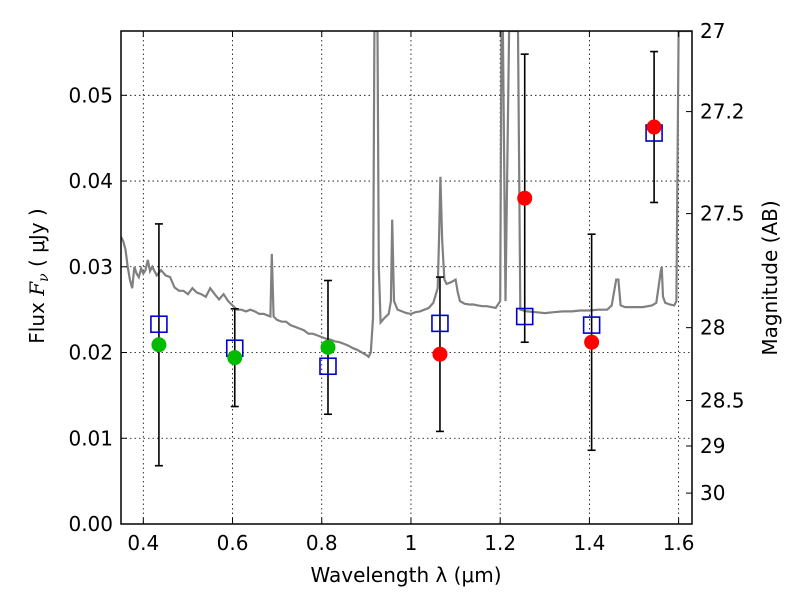 The width and height of the screenshot is (800, 600). Describe the element at coordinates (712, 31) in the screenshot. I see `y2-tick-label: 27` at that location.